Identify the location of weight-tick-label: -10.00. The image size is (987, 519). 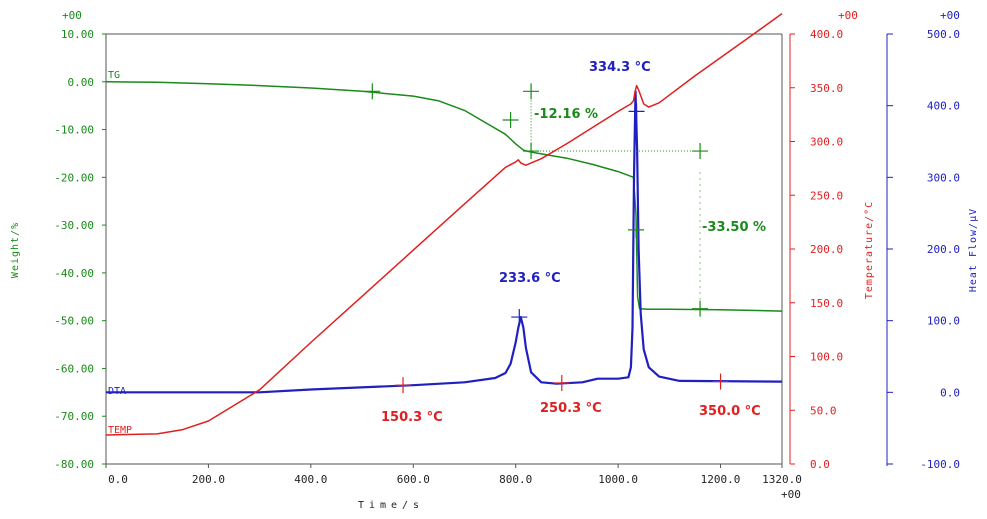
(74, 130).